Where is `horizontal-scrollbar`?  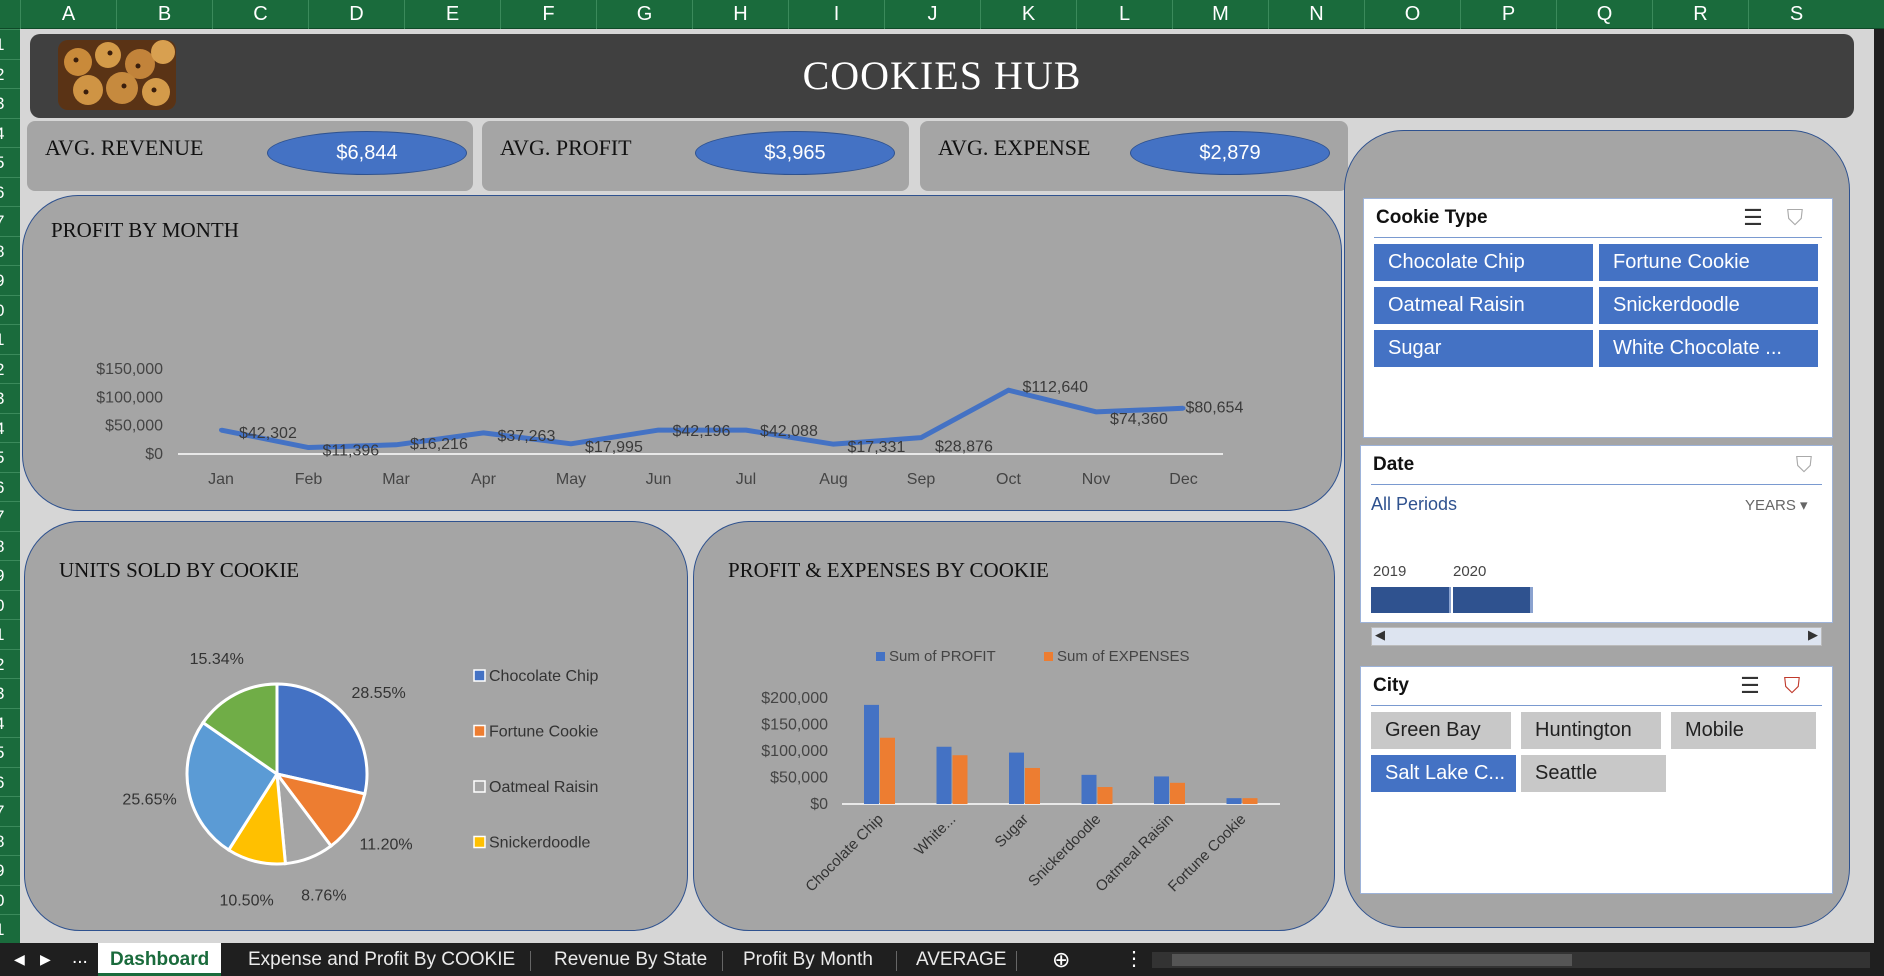 horizontal-scrollbar is located at coordinates (1511, 960).